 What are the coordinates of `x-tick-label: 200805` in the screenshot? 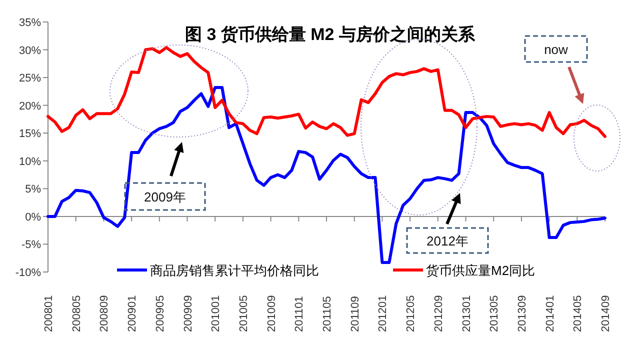 It's located at (76, 313).